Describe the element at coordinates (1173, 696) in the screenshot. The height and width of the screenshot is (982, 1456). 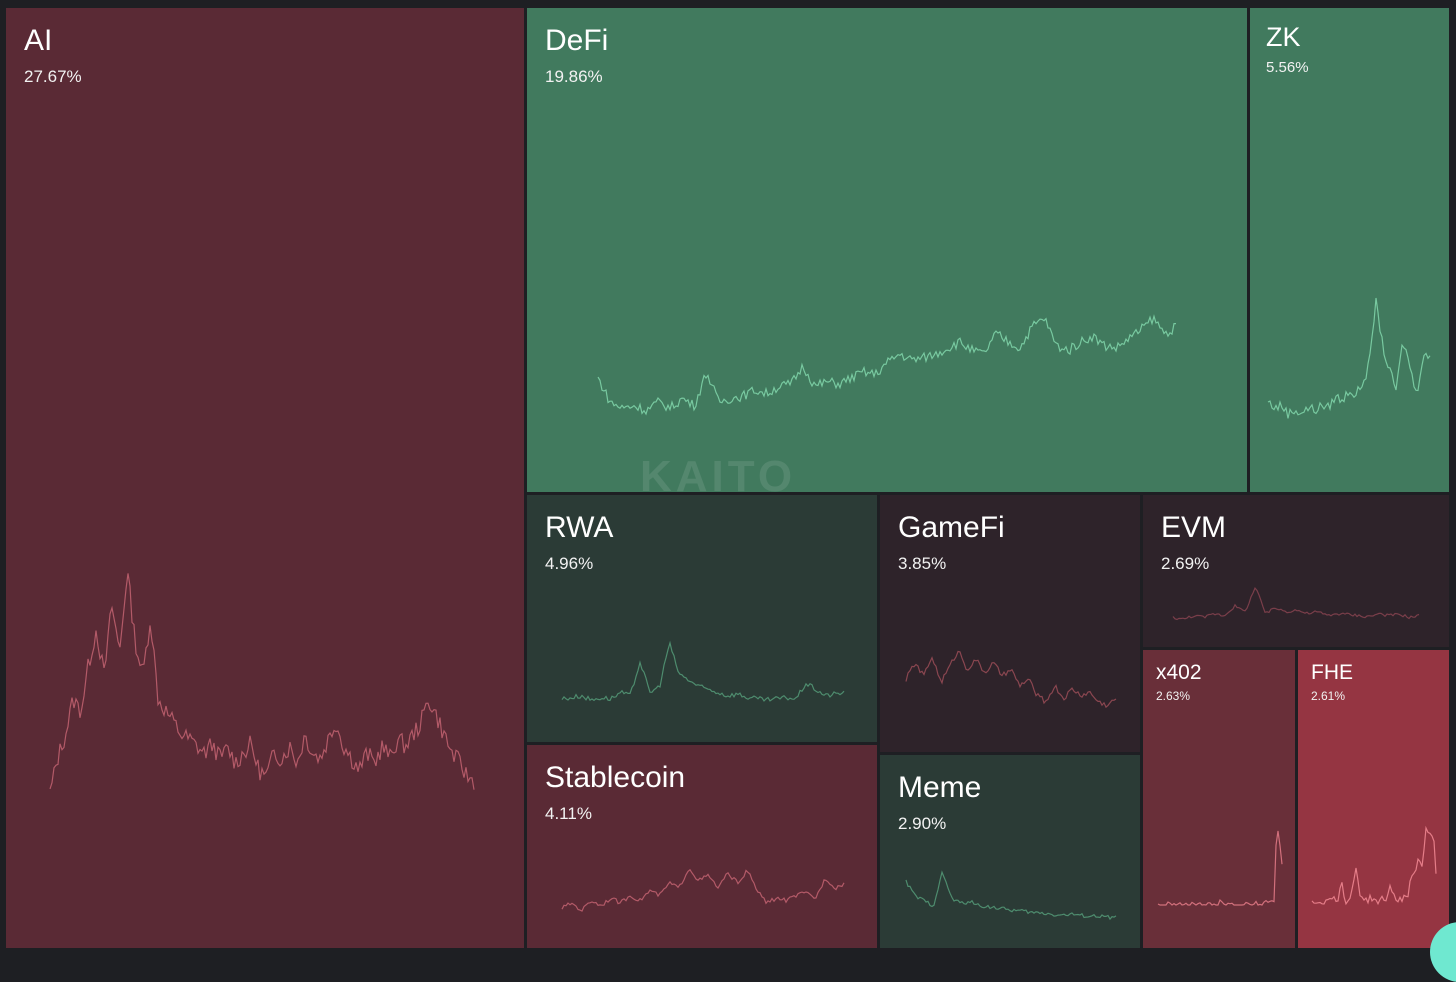
I see `tile-share: 2.63%` at that location.